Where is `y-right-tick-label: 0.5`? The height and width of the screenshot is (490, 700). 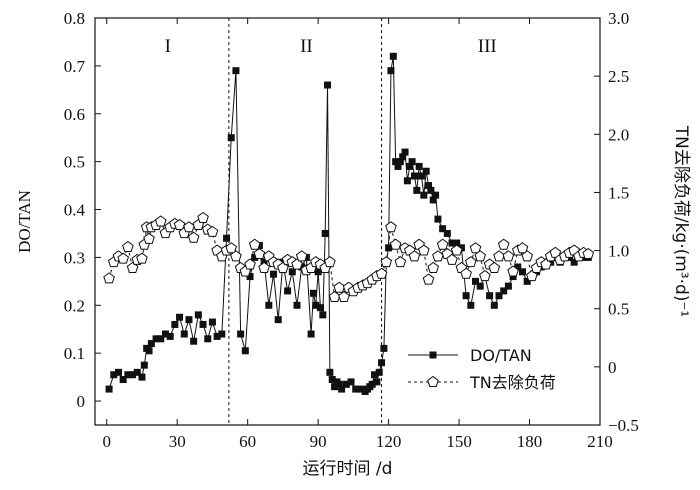
y-right-tick-label: 0.5 is located at coordinates (618, 309).